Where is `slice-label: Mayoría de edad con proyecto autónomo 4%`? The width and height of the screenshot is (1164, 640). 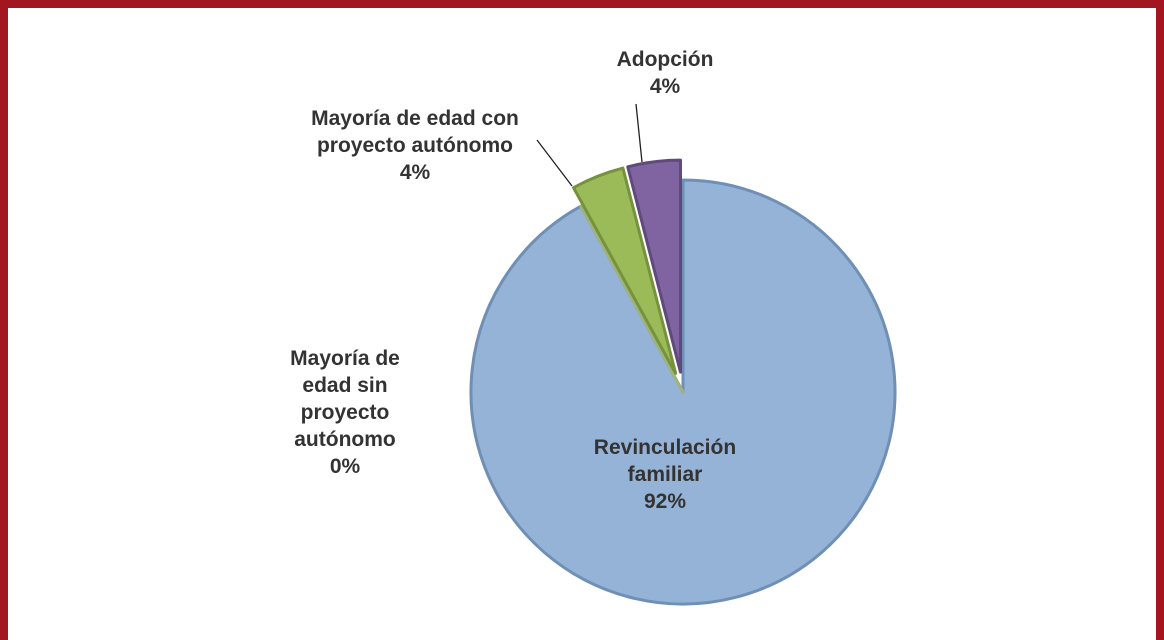
slice-label: Mayoría de edad con proyecto autónomo 4% is located at coordinates (415, 145).